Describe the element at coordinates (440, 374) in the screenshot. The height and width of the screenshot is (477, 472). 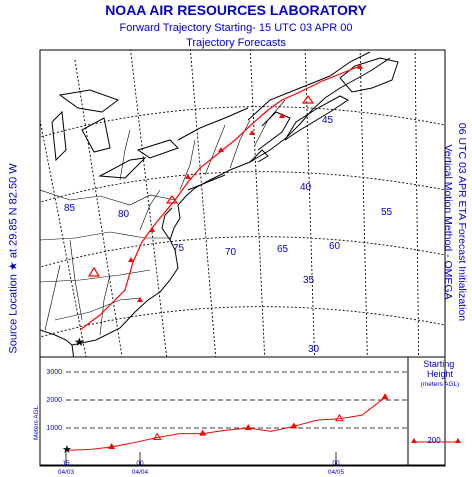
I see `starting-height-title-line2: Height` at that location.